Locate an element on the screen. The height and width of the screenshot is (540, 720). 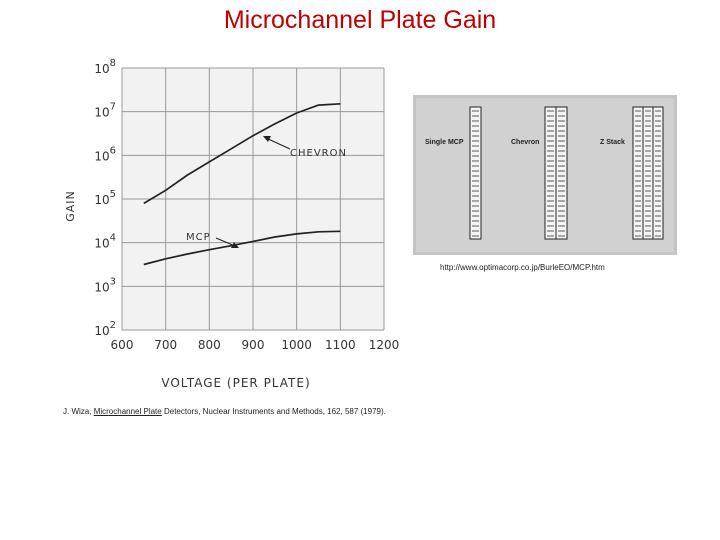
y-tick-label: 10⁵ is located at coordinates (105, 198).